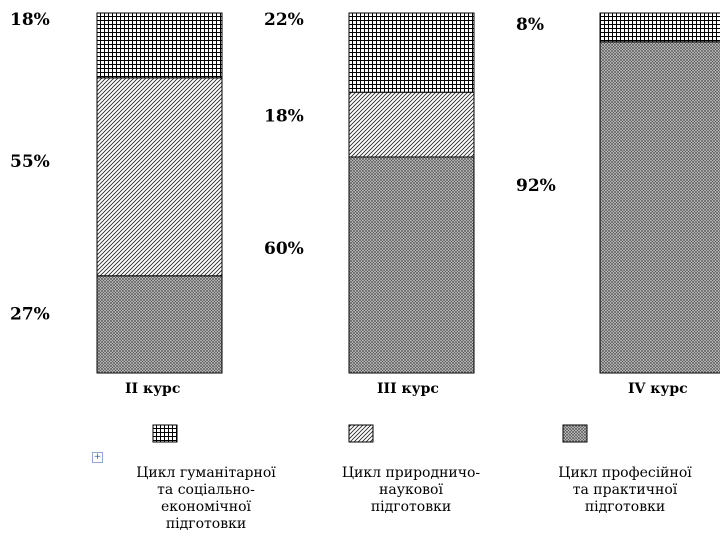  What do you see at coordinates (536, 186) in the screenshot?
I see `data-label: 92%` at bounding box center [536, 186].